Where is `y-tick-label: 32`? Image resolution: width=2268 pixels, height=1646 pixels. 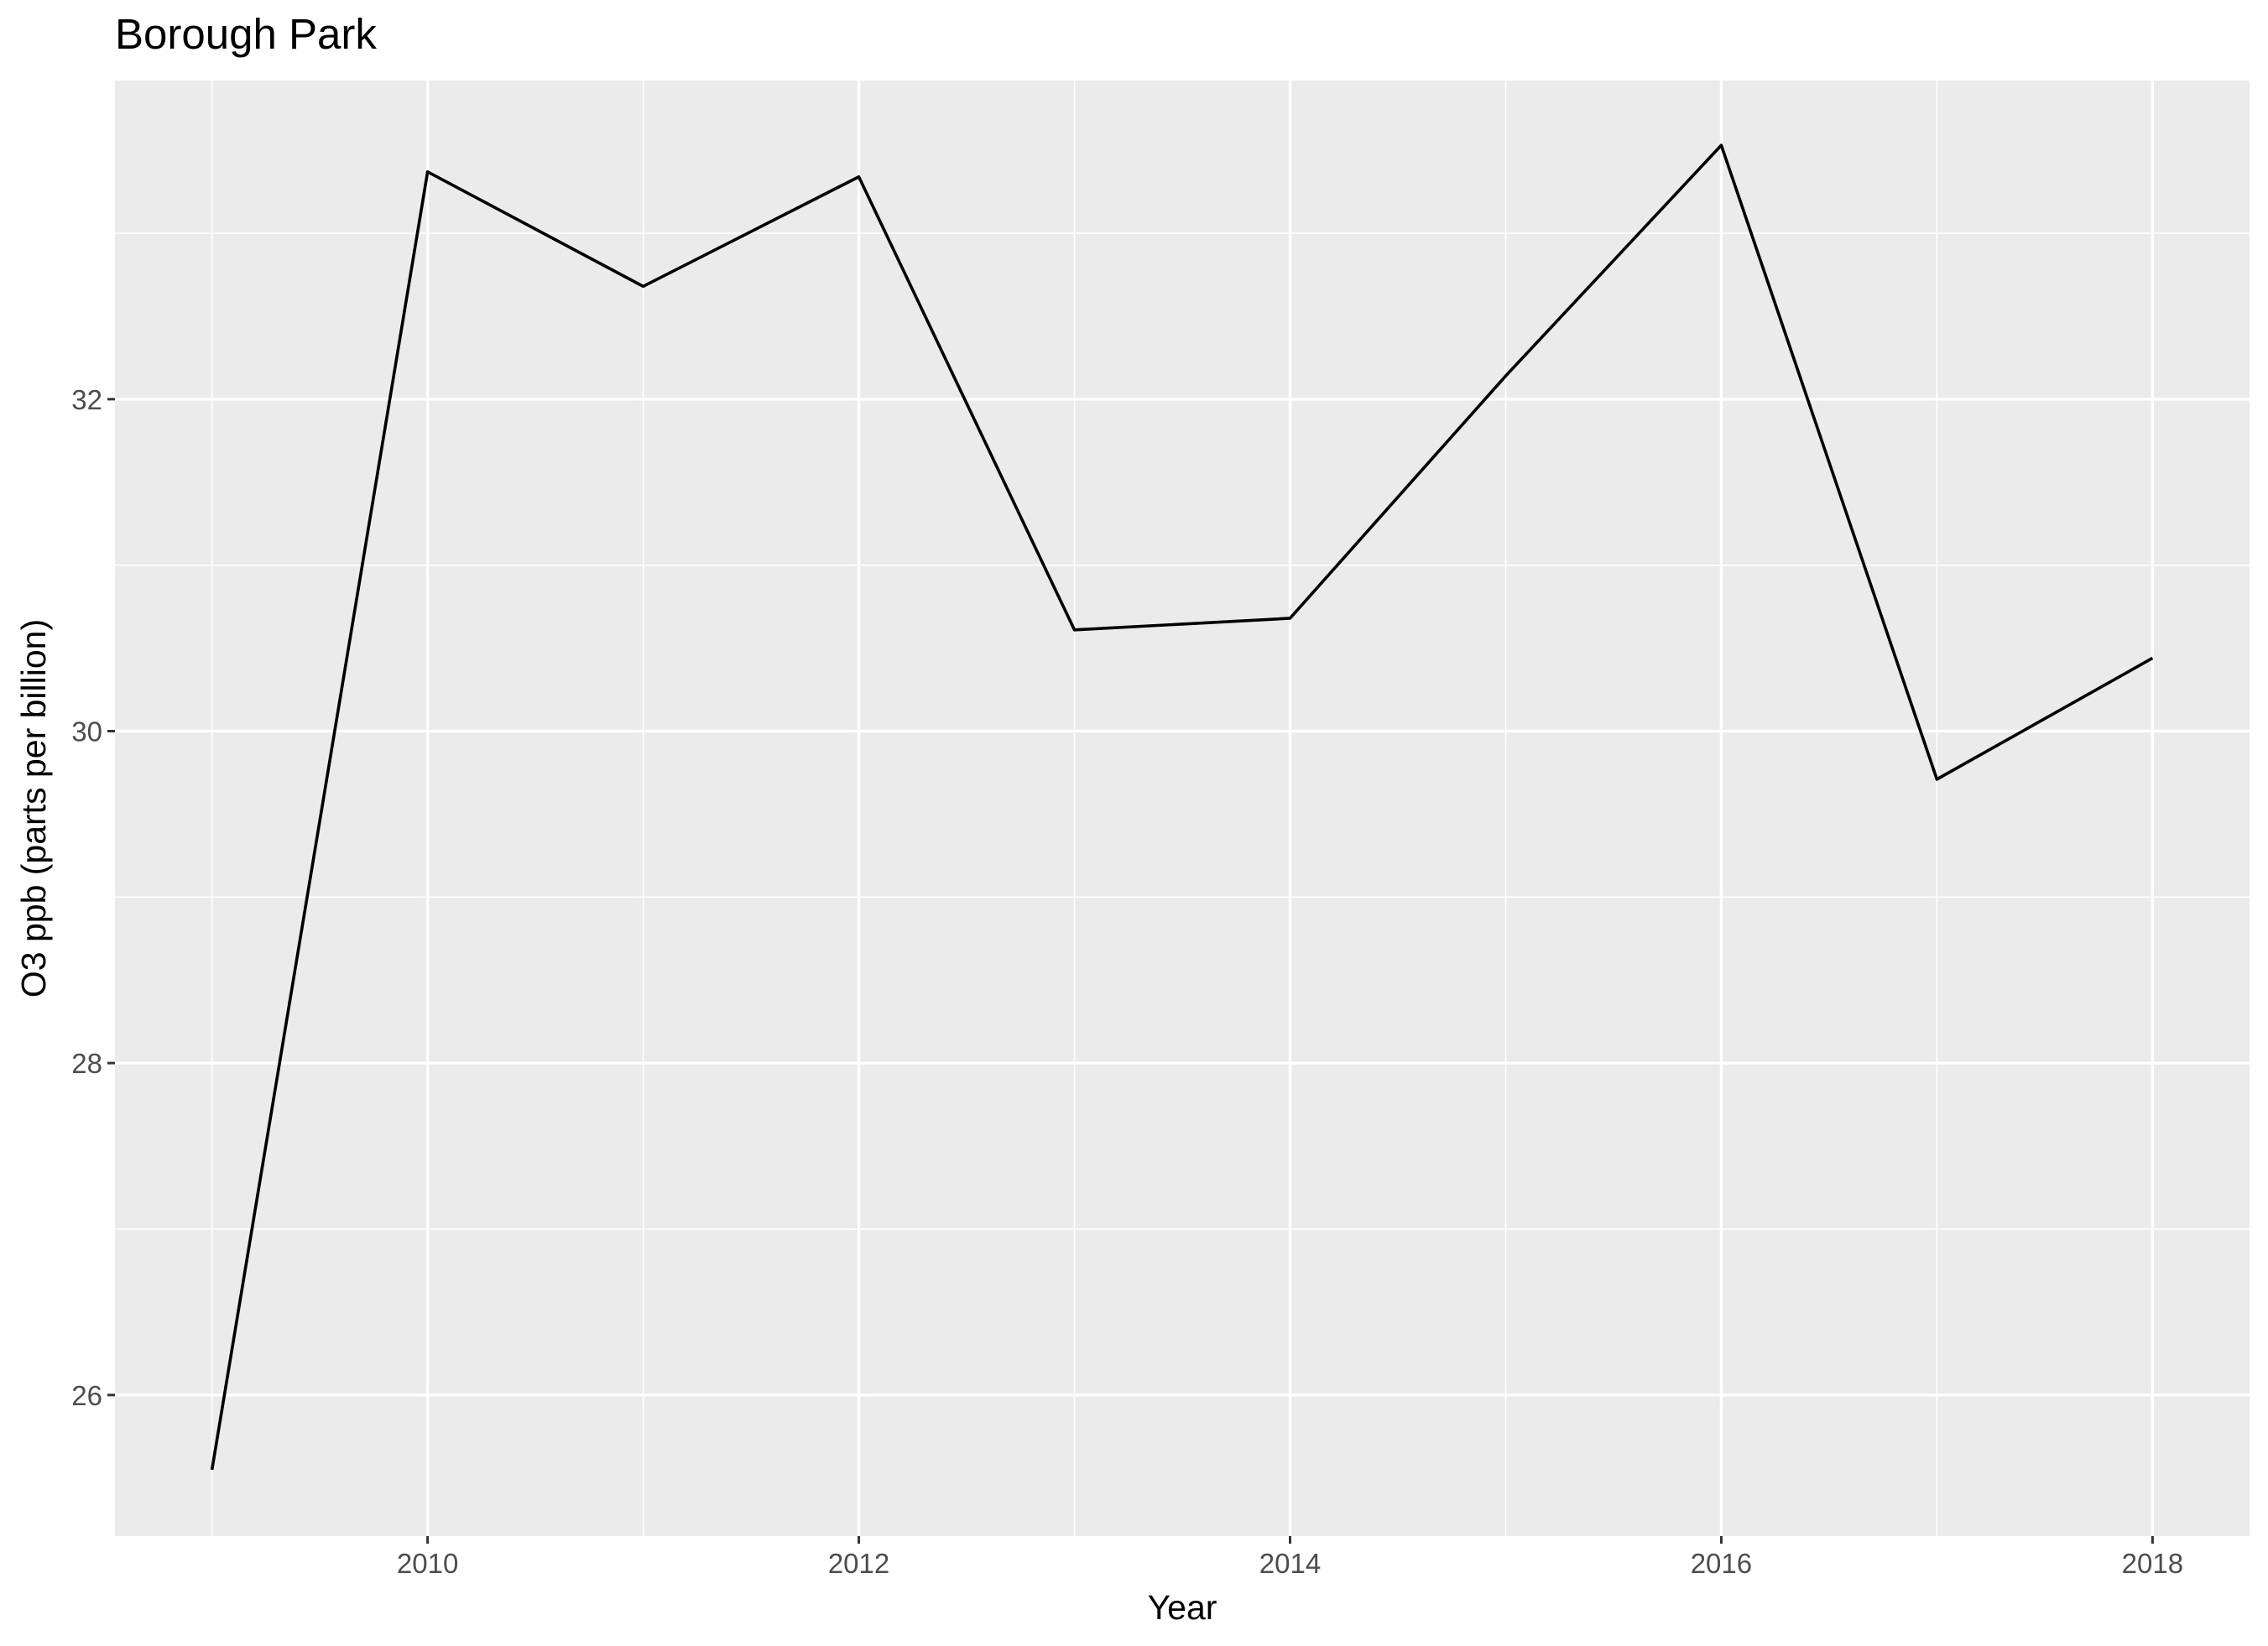
y-tick-label: 32 is located at coordinates (86, 400).